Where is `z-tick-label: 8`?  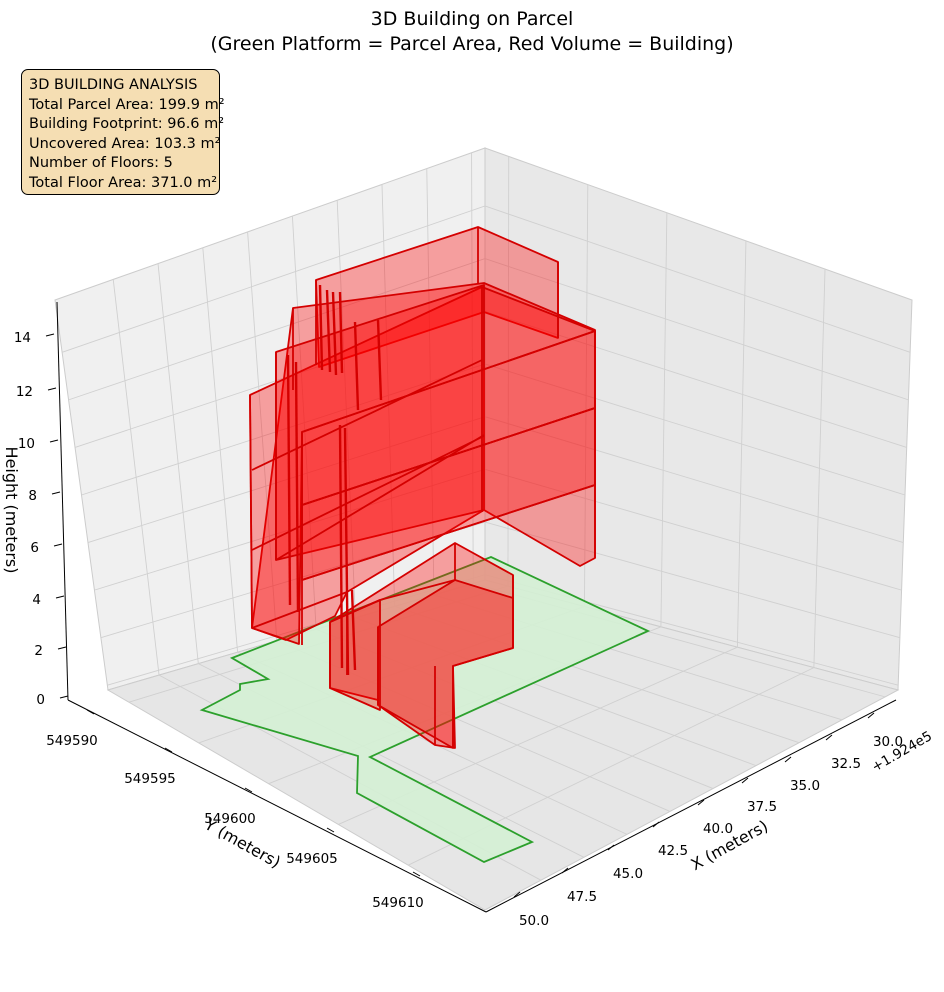
z-tick-label: 8 is located at coordinates (32, 496).